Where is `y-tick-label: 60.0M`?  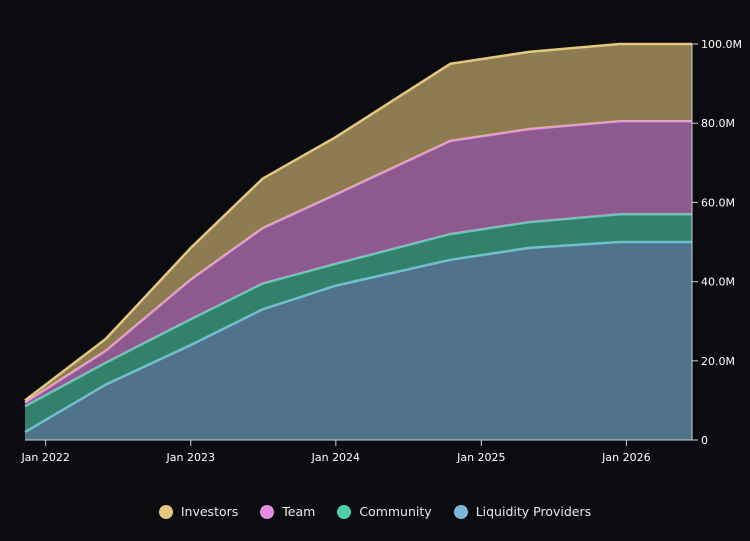
y-tick-label: 60.0M is located at coordinates (718, 202).